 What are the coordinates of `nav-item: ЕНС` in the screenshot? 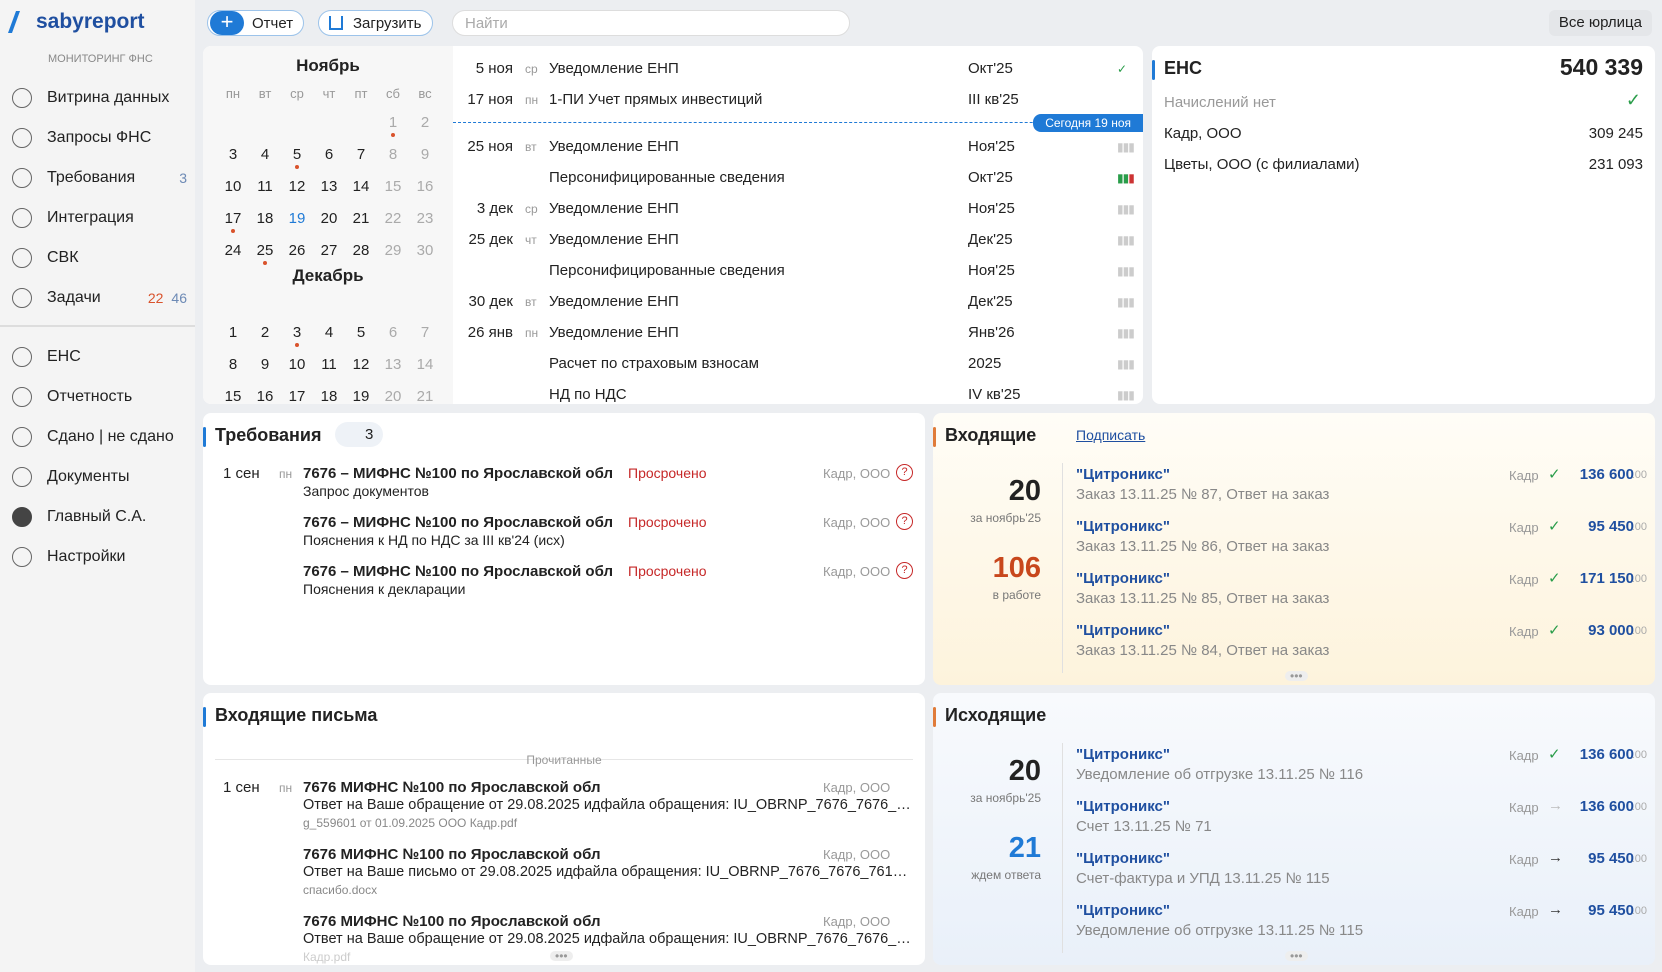 It's located at (99, 357).